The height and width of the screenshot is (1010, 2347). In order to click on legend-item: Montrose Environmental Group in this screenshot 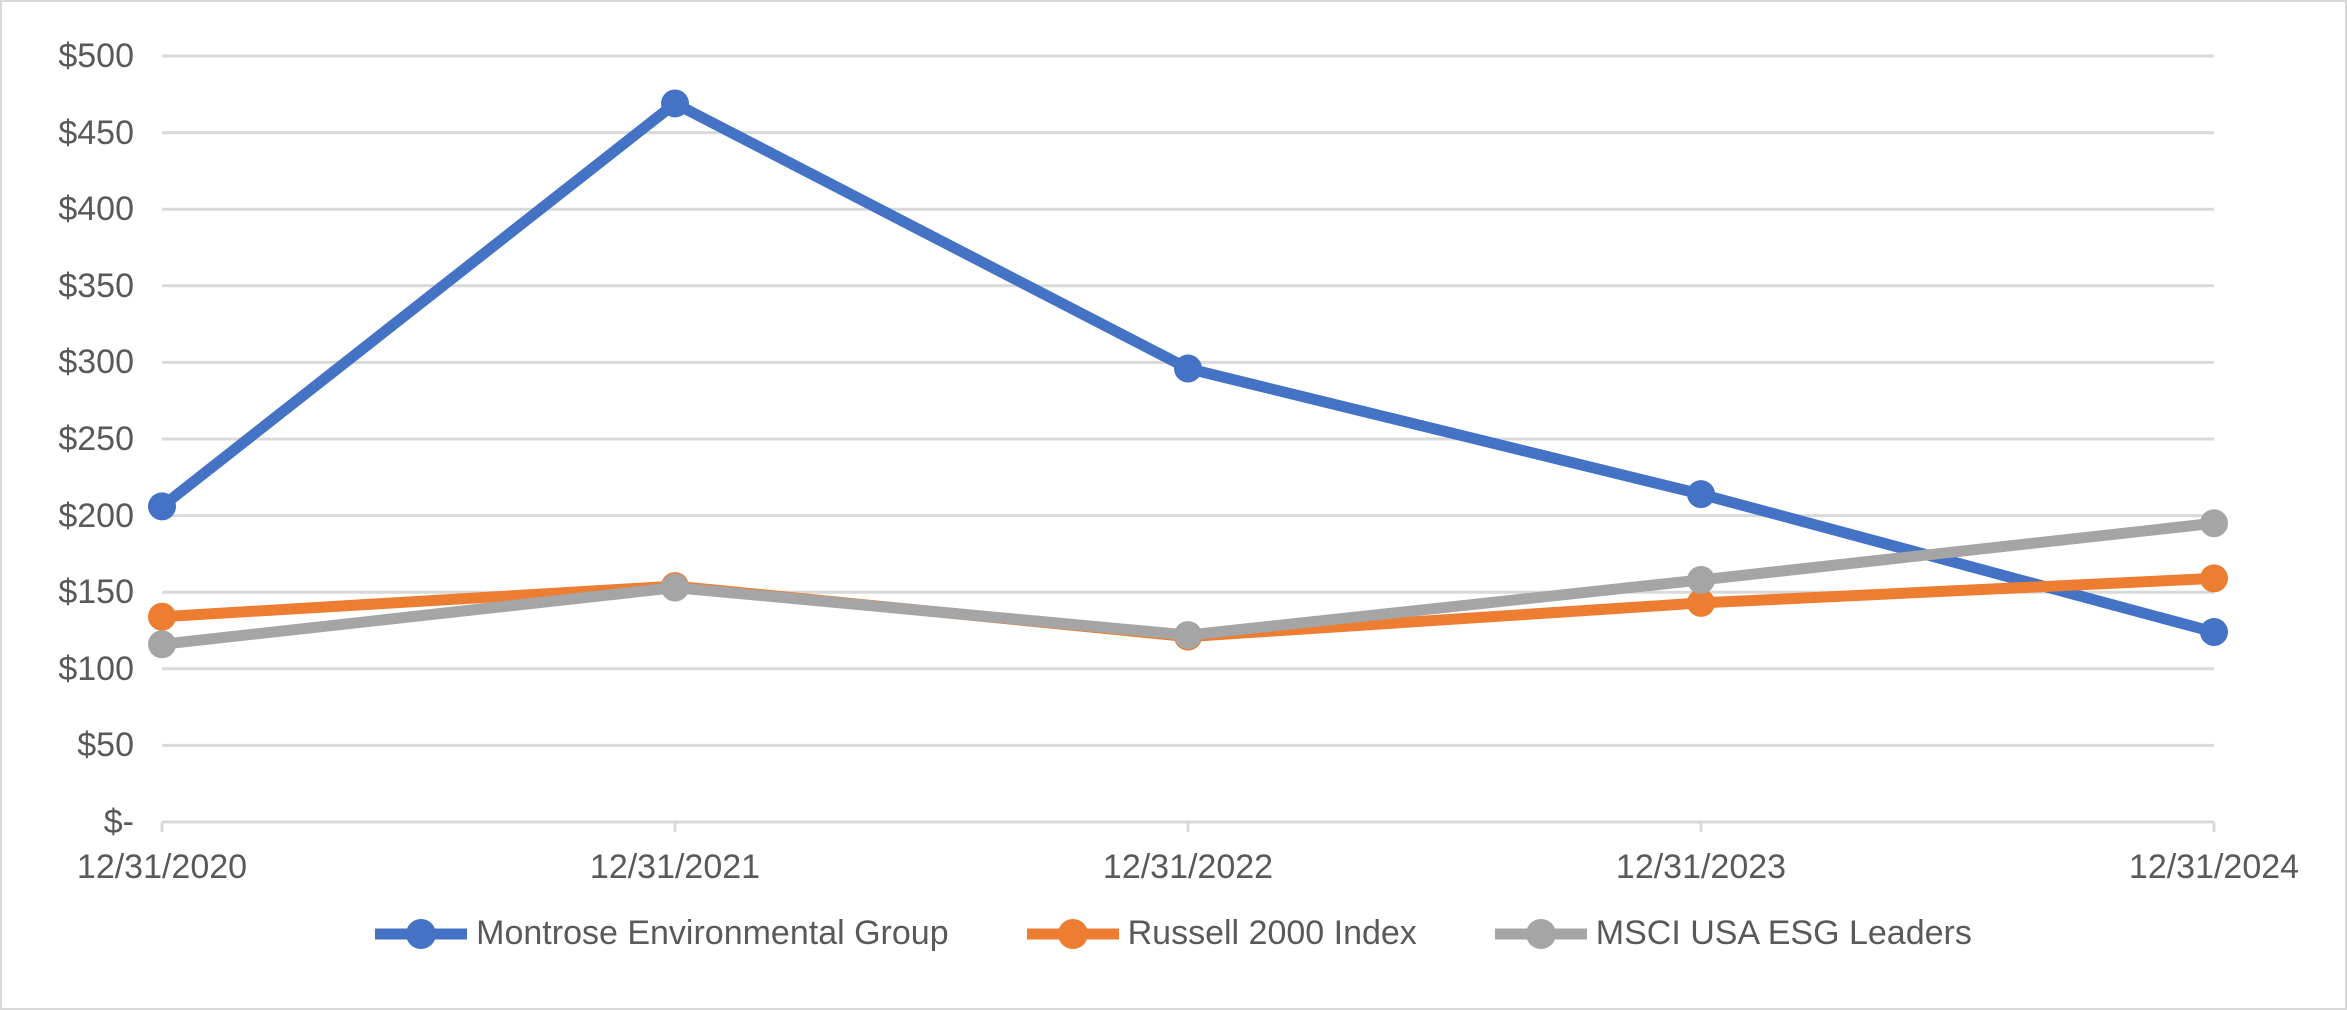, I will do `click(662, 933)`.